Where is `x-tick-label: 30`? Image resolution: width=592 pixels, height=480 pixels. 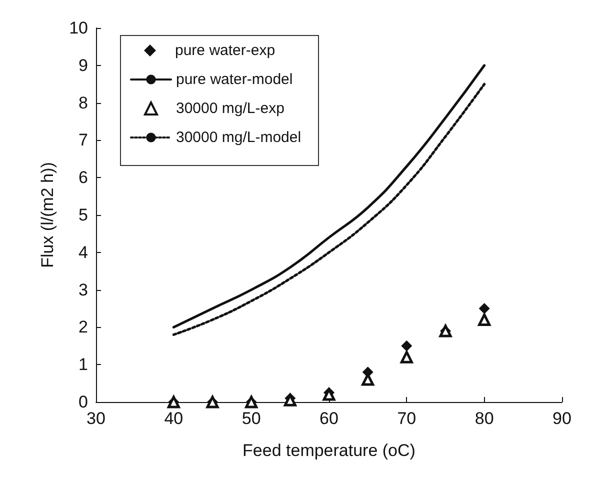 x-tick-label: 30 is located at coordinates (96, 418).